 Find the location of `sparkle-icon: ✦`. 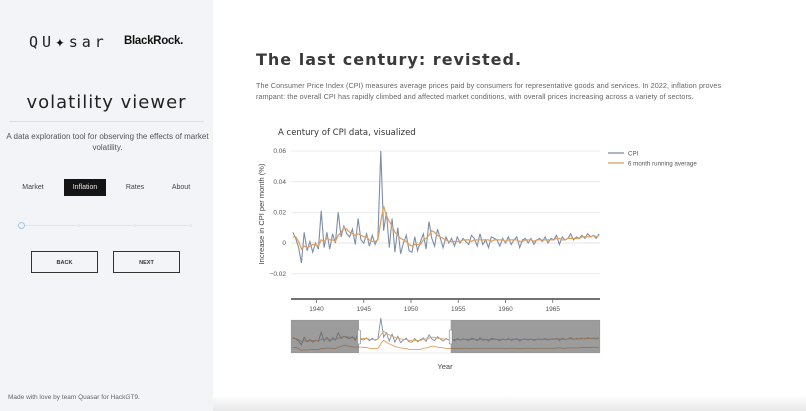

sparkle-icon: ✦ is located at coordinates (62, 41).